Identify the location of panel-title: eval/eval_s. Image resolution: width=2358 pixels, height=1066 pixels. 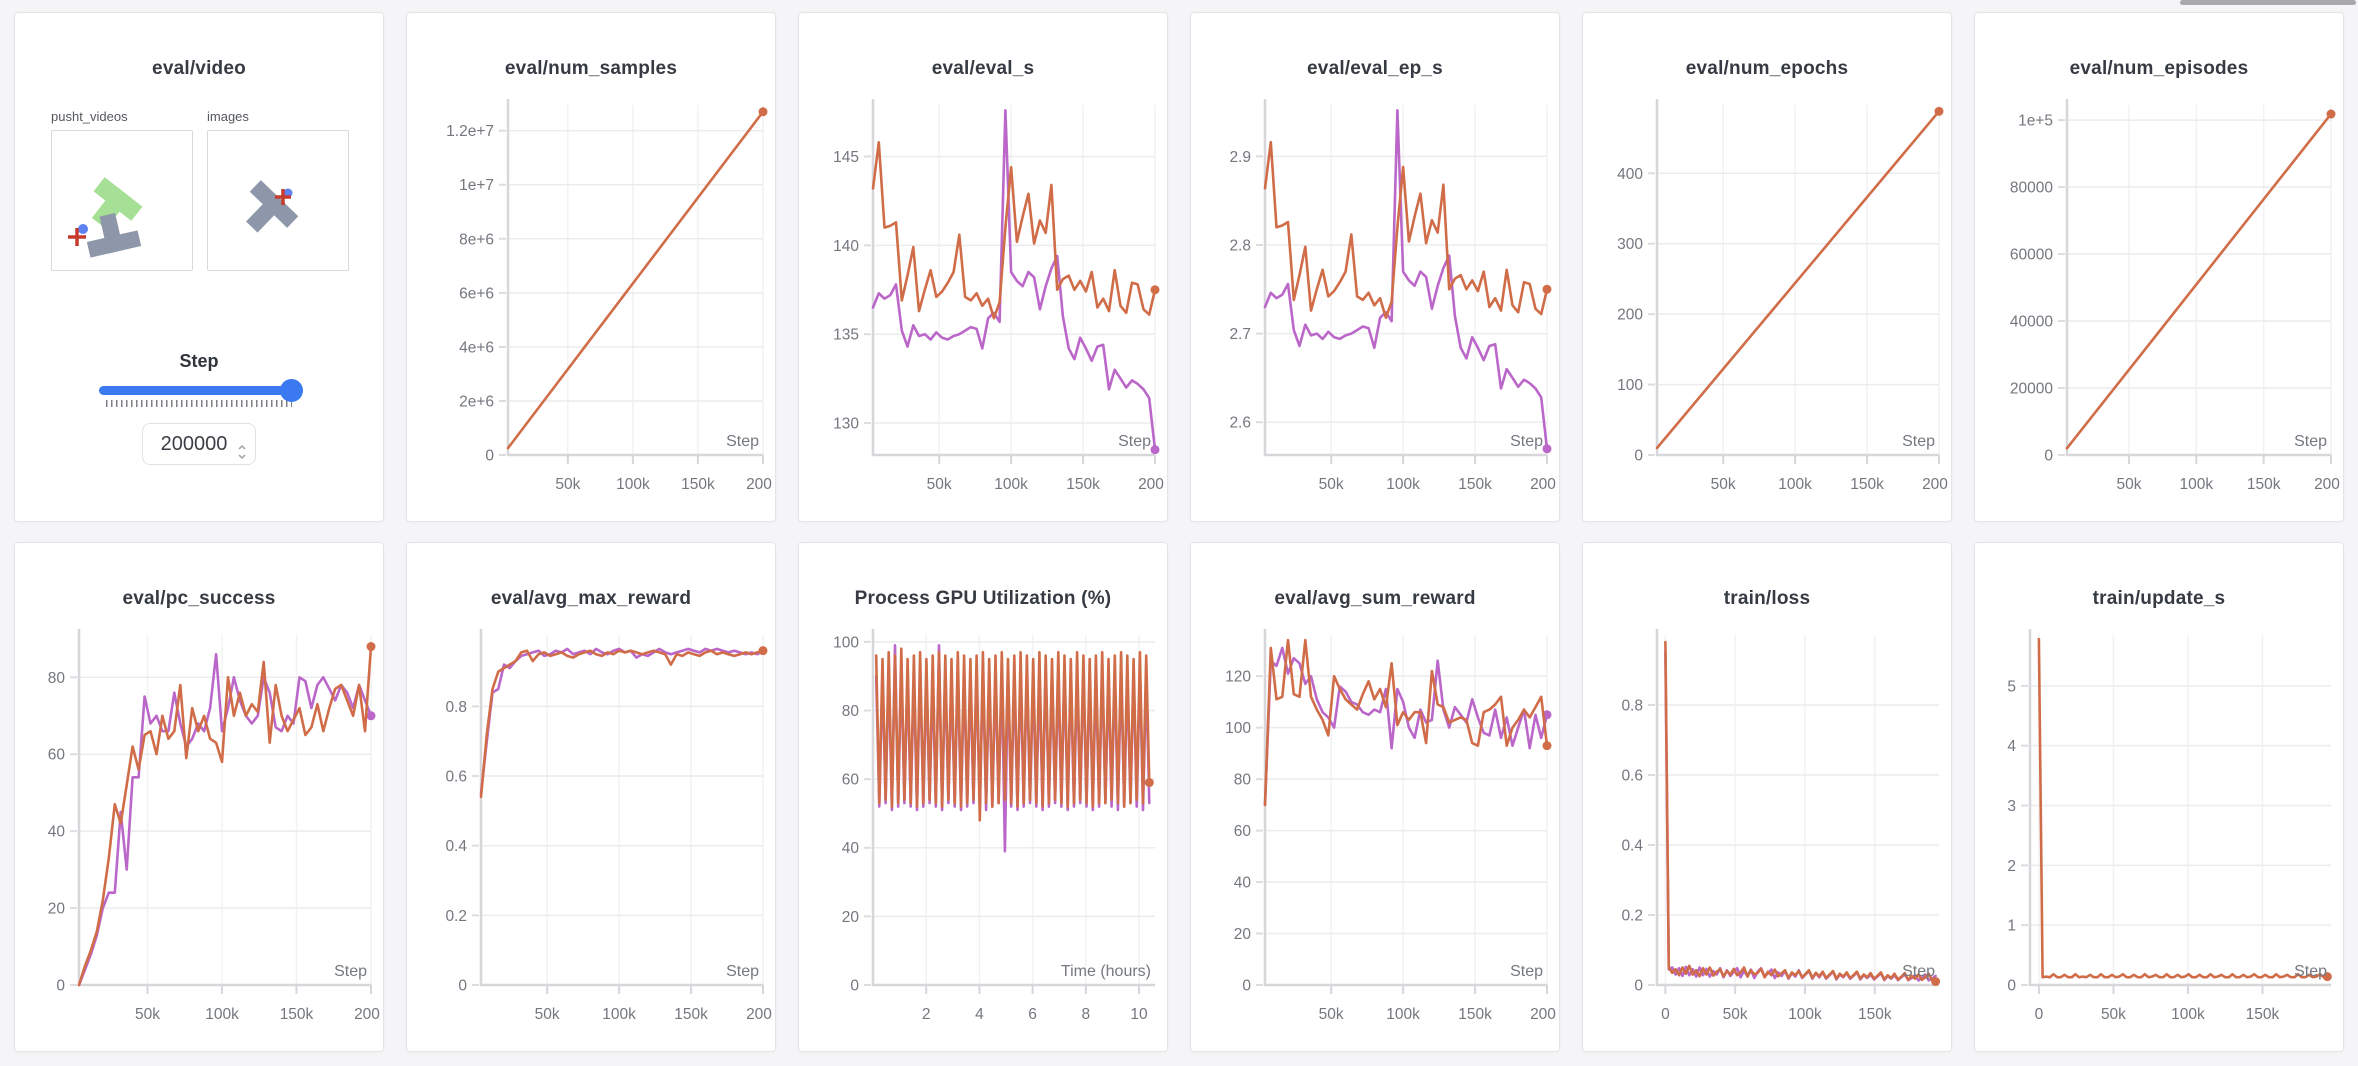
(983, 68).